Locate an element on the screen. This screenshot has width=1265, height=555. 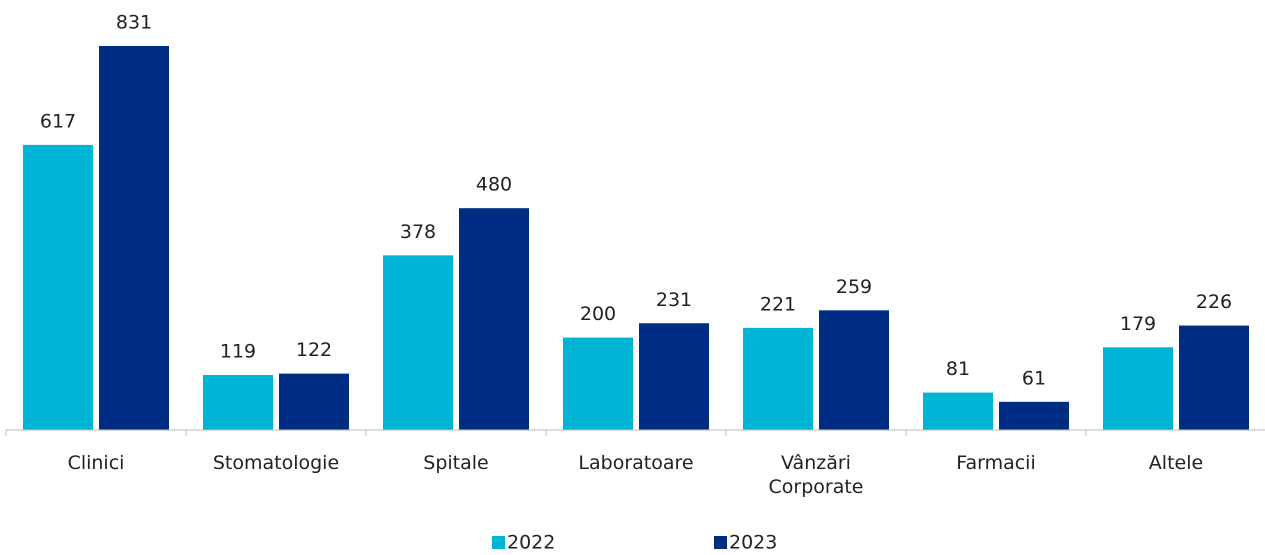
data-label: 231 is located at coordinates (674, 300).